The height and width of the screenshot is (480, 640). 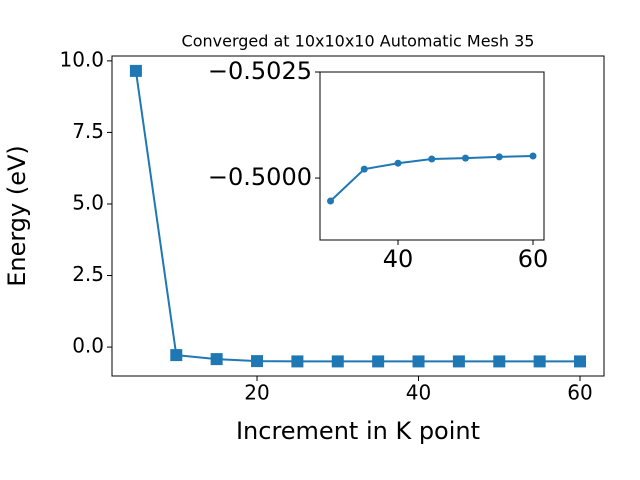 I want to click on y-tick-label: −0.5025, so click(x=260, y=71).